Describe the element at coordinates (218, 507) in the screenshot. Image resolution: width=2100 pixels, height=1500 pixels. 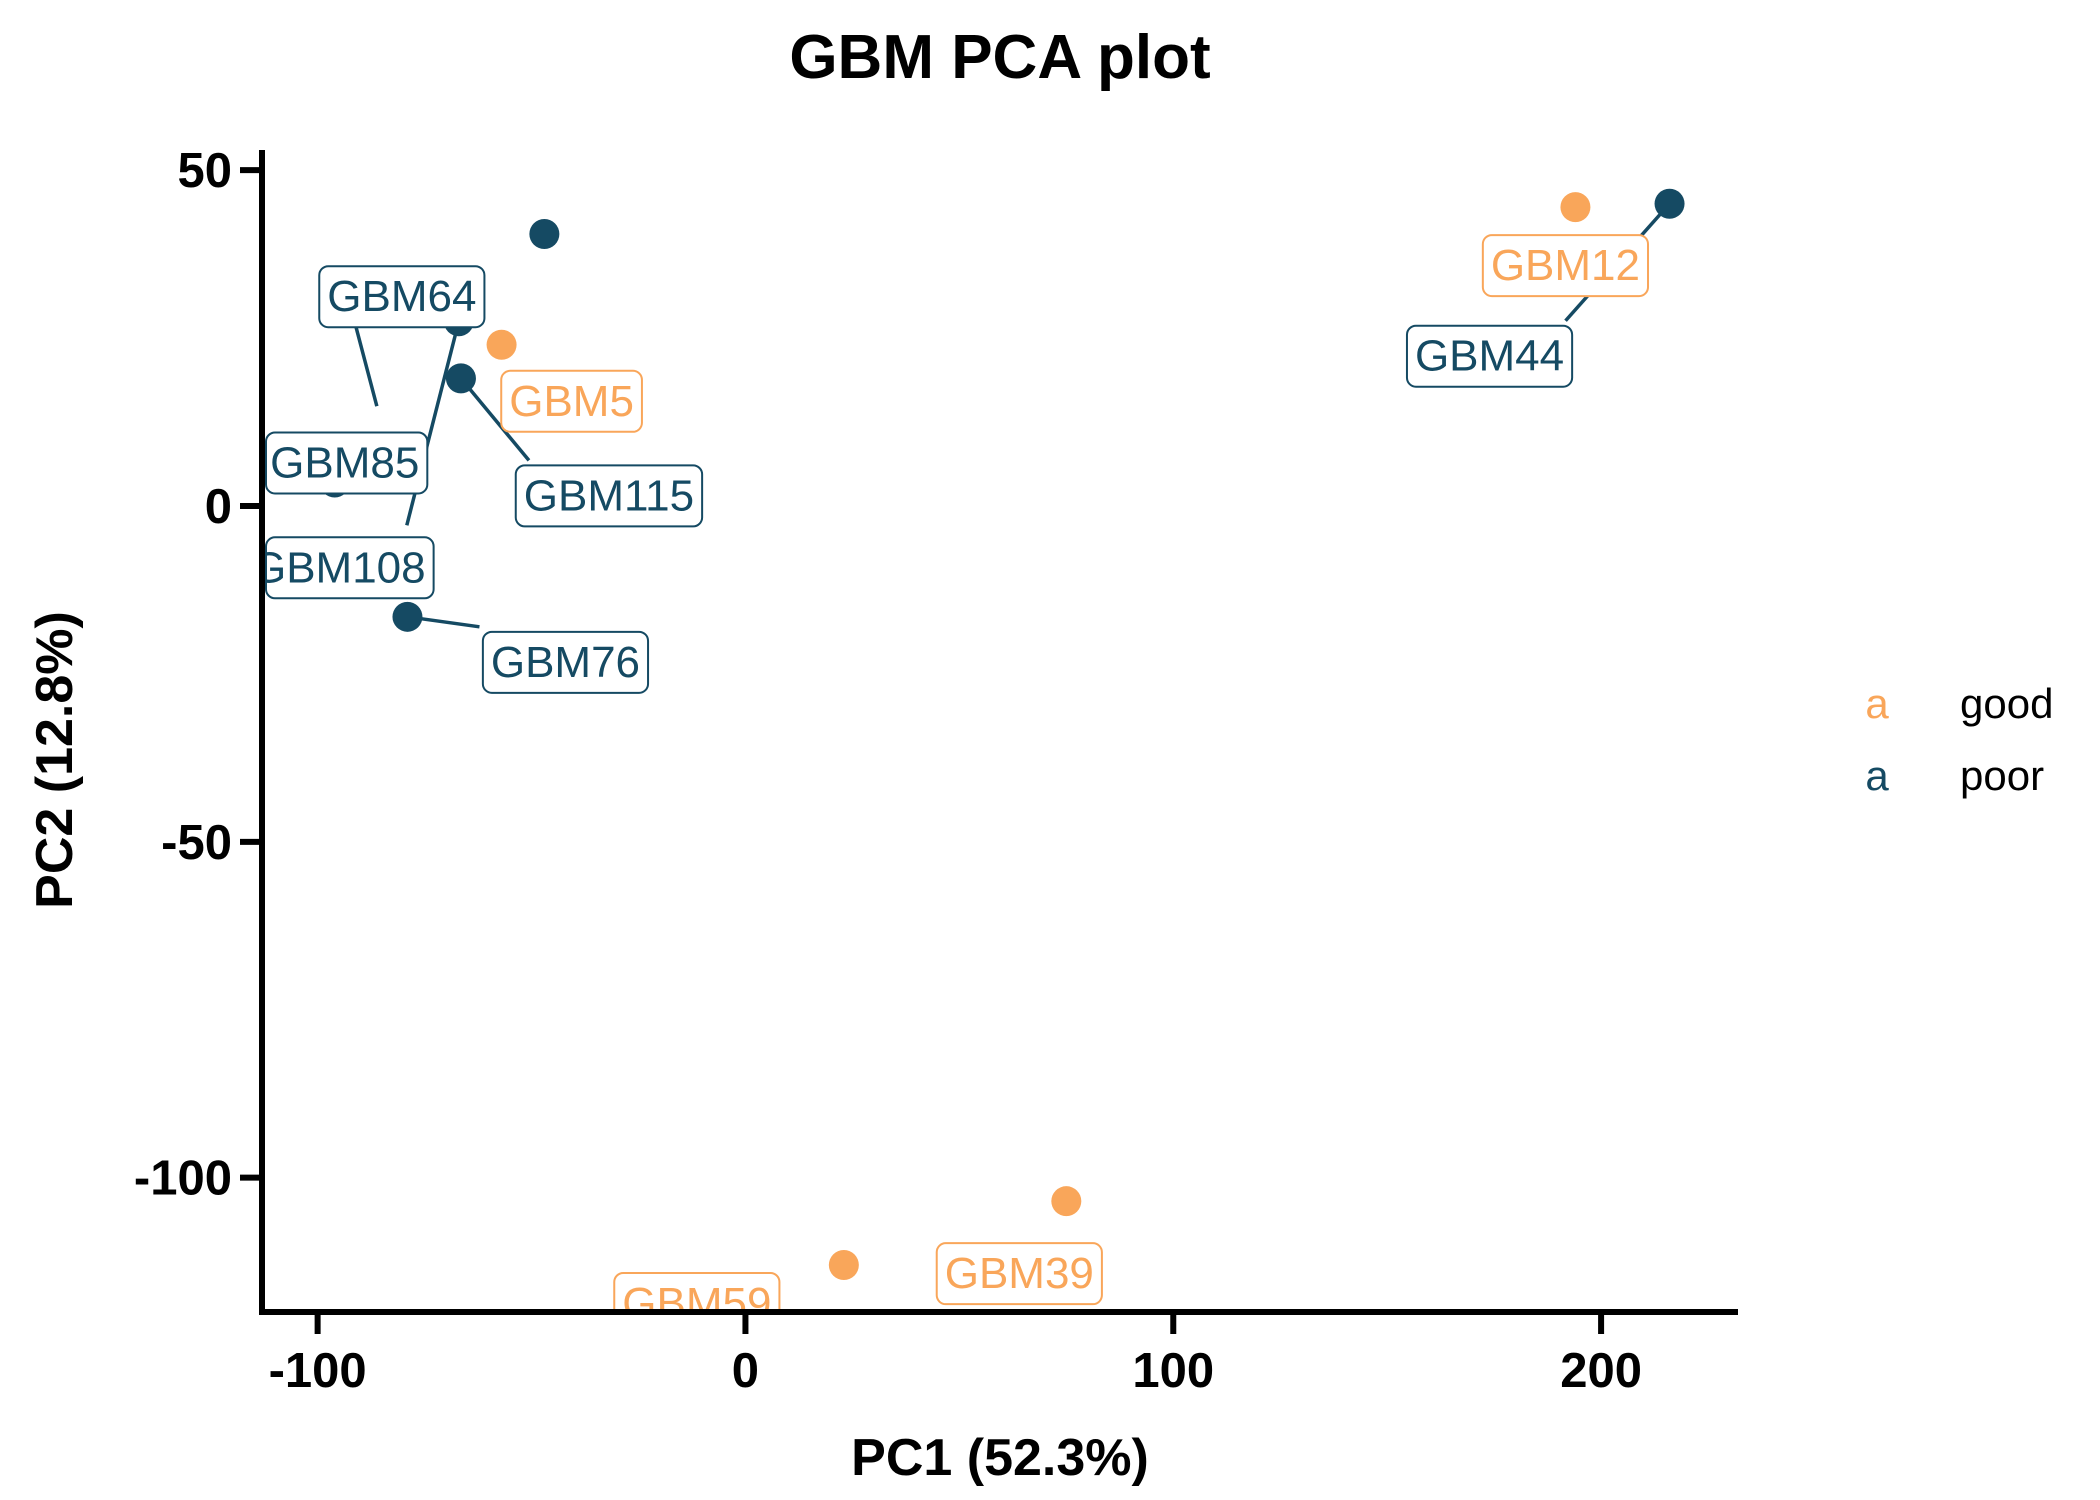
I see `y-tick-label: 0` at that location.